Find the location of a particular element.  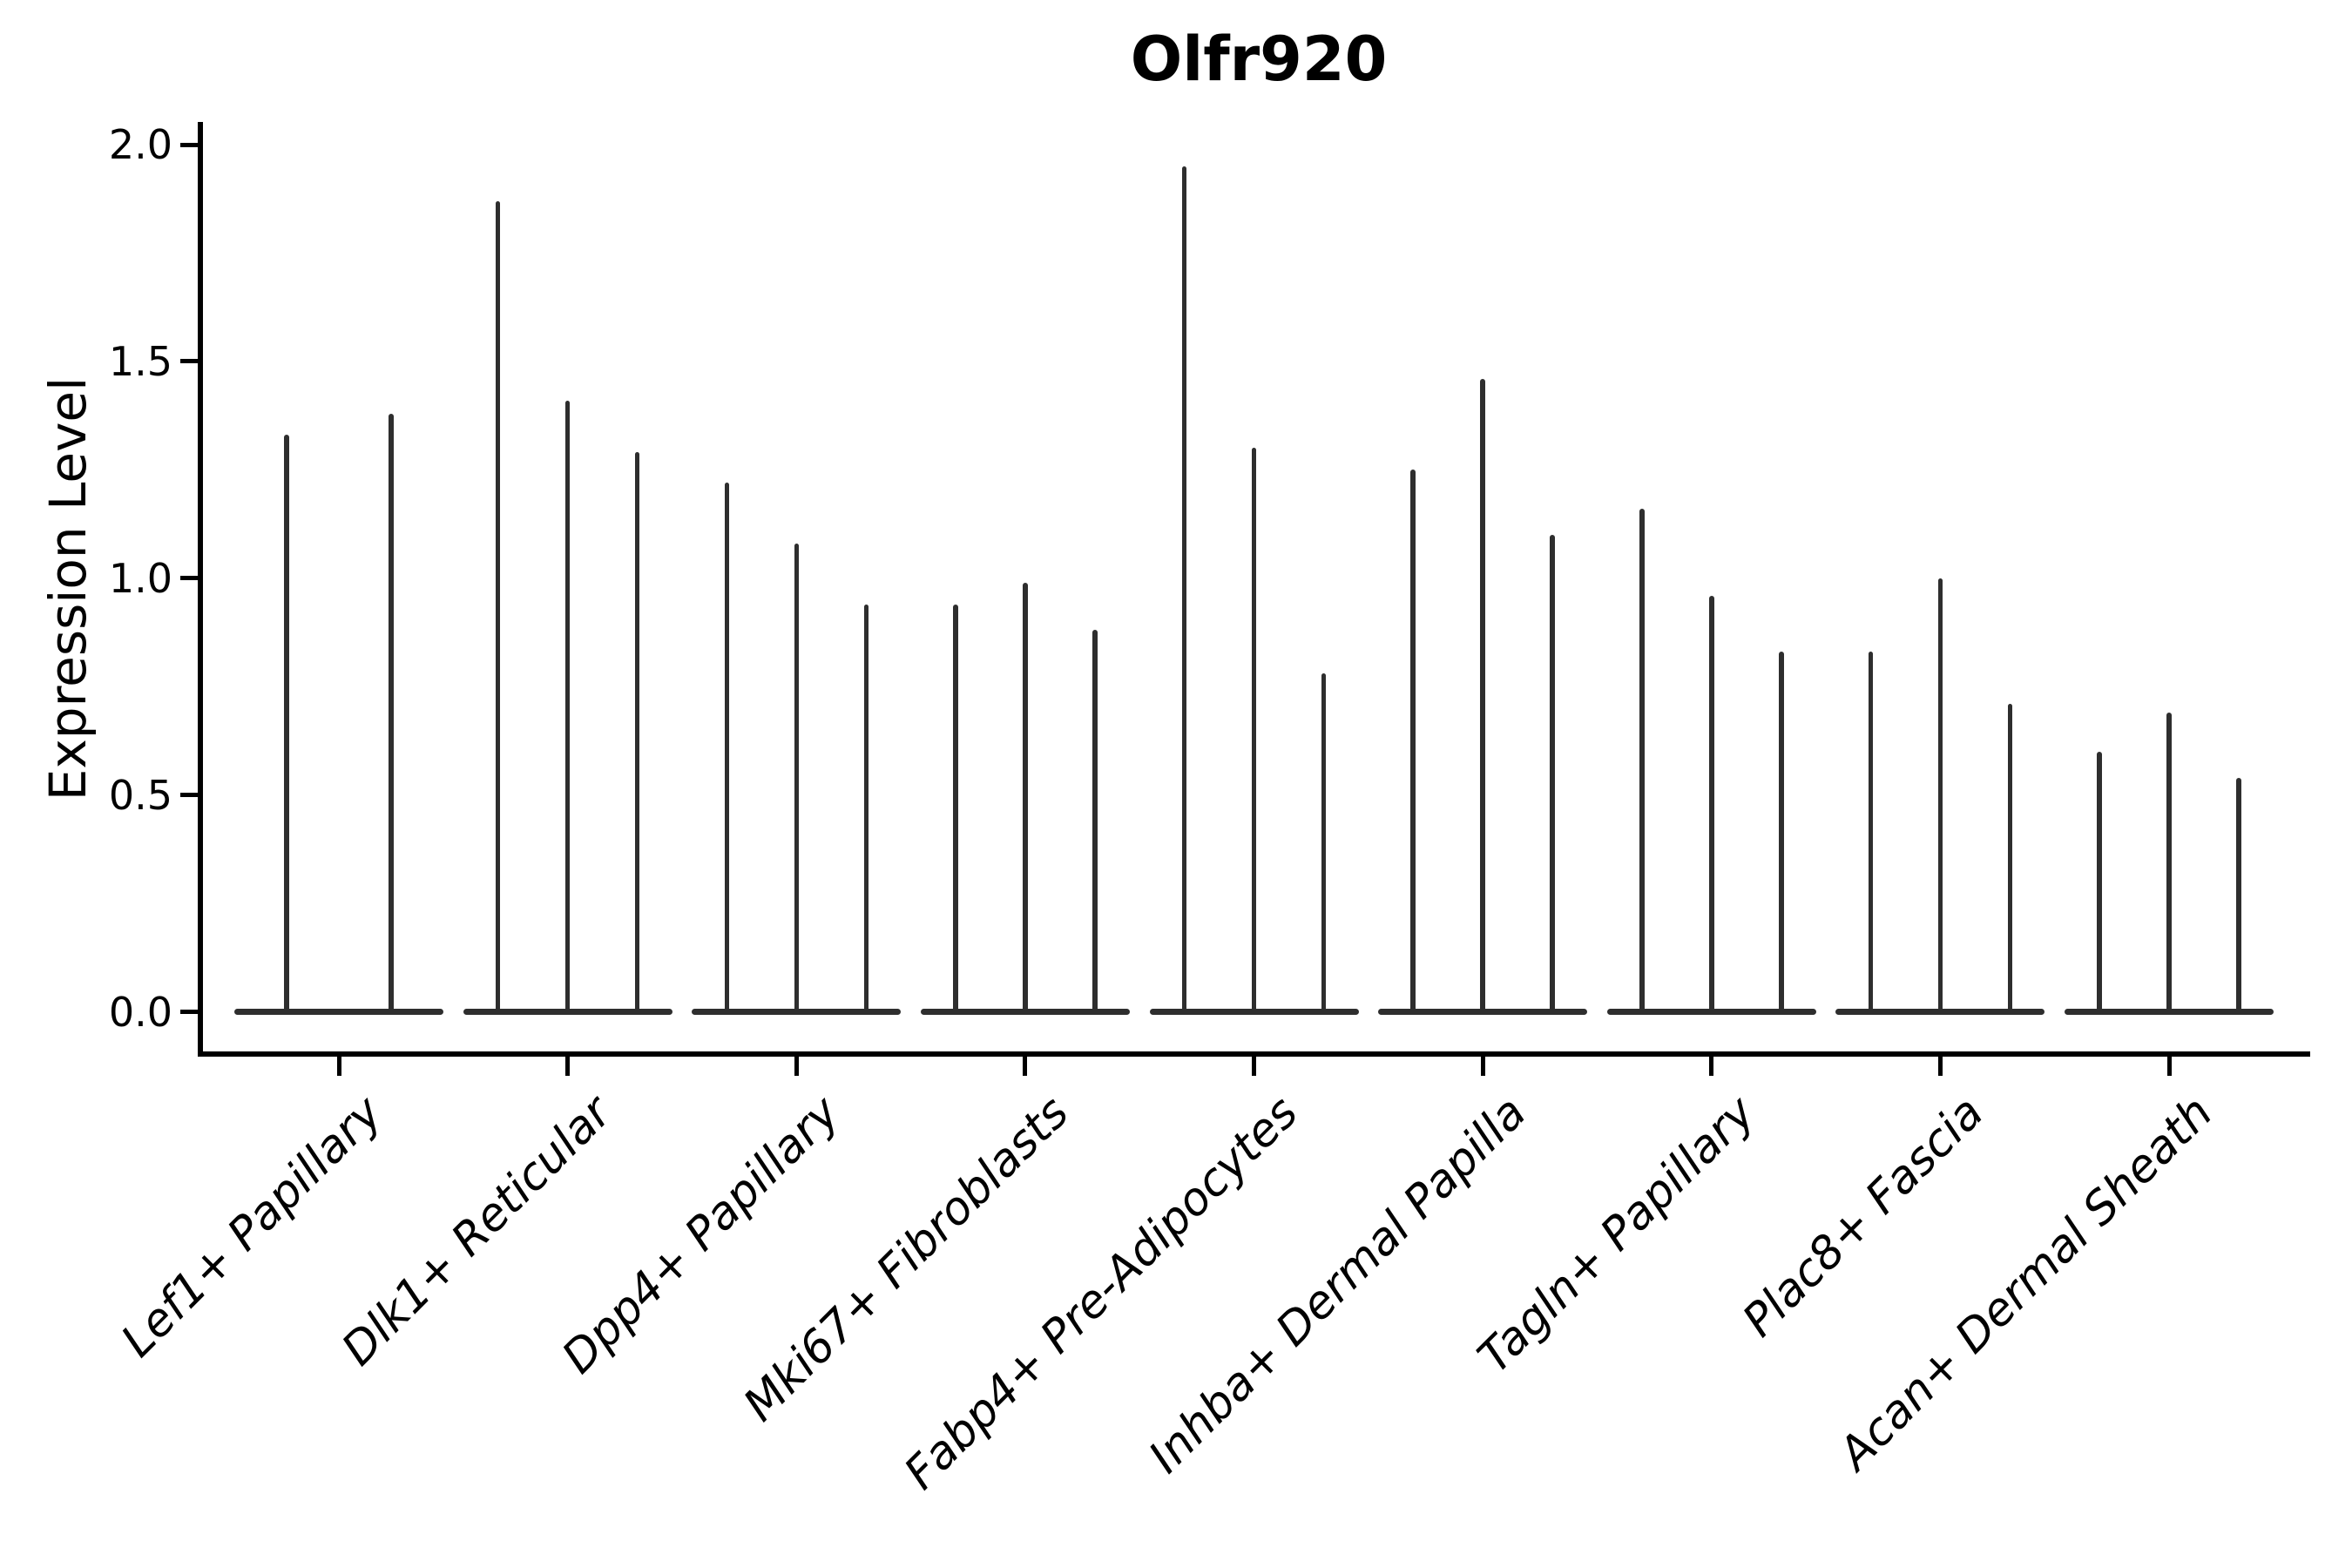

x-axis-line is located at coordinates (1254, 1054).